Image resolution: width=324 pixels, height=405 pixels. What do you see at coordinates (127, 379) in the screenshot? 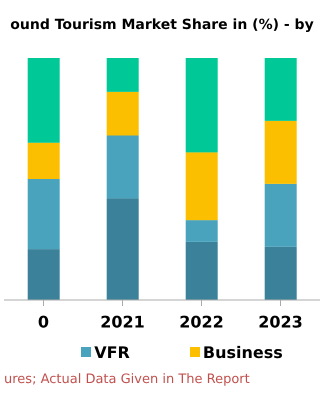
I see `text: ures; Actual Data Given in The Report` at bounding box center [127, 379].